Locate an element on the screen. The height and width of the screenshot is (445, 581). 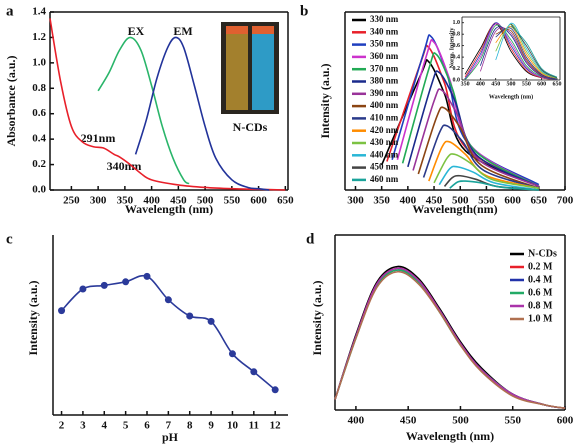
annotation: EM is located at coordinates (182, 31).